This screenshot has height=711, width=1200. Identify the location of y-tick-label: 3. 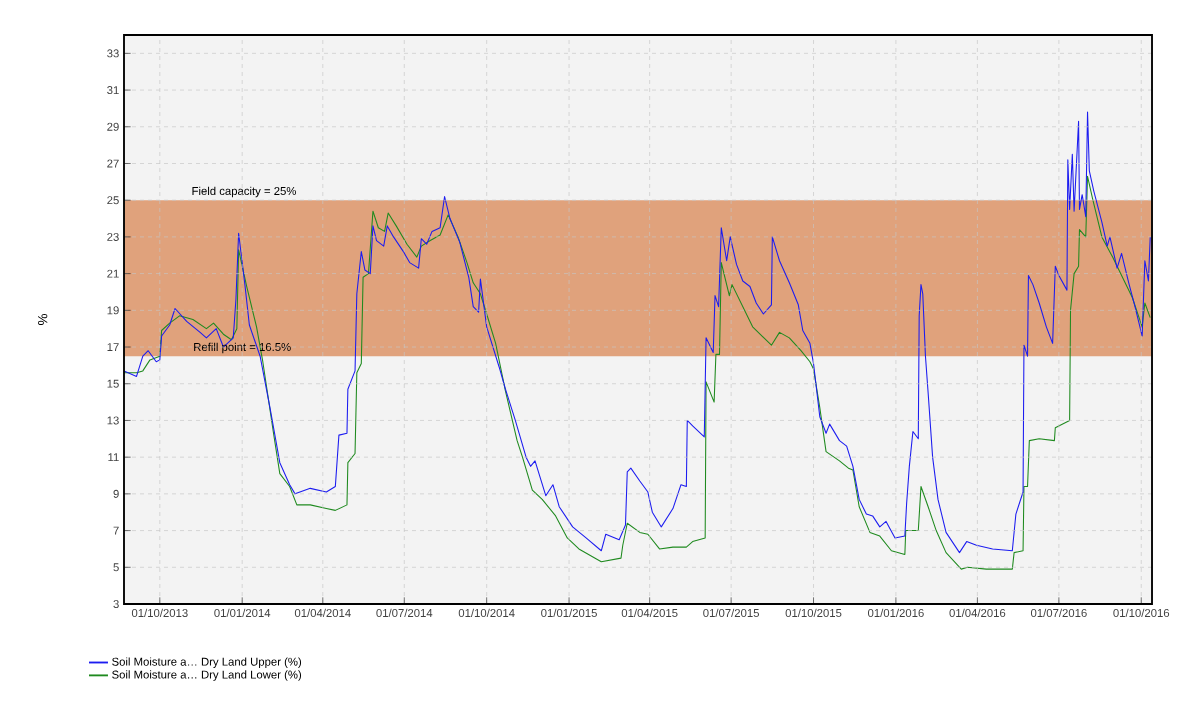
(116, 604).